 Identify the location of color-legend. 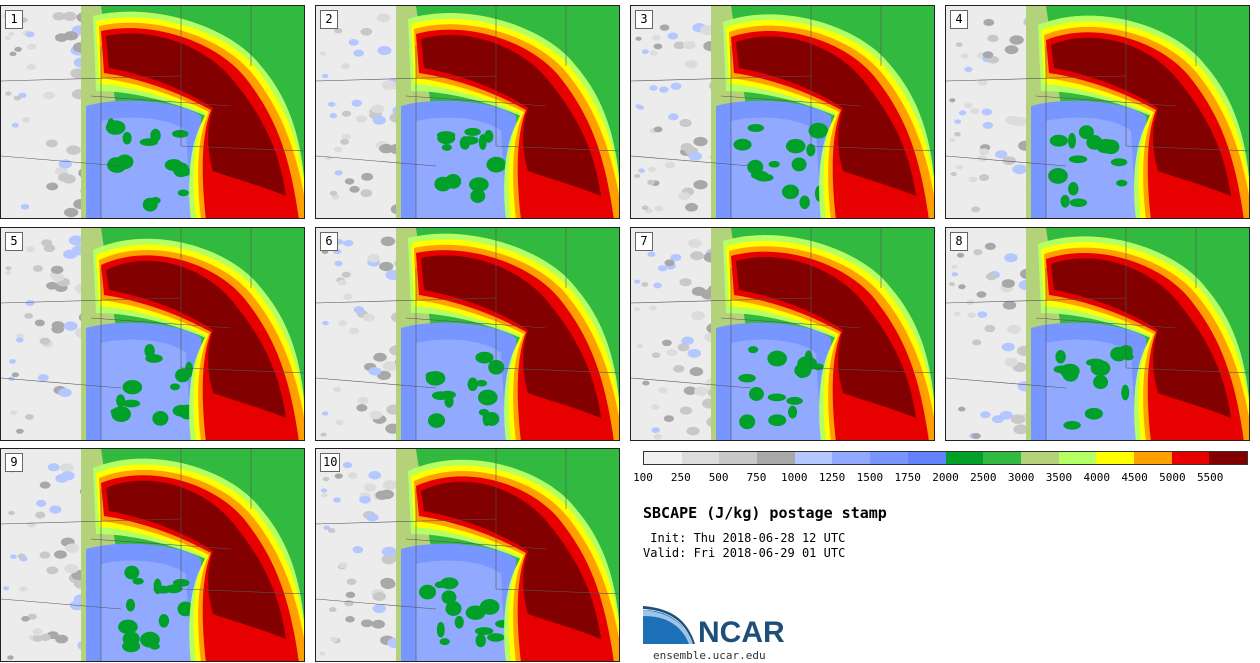
(945, 458).